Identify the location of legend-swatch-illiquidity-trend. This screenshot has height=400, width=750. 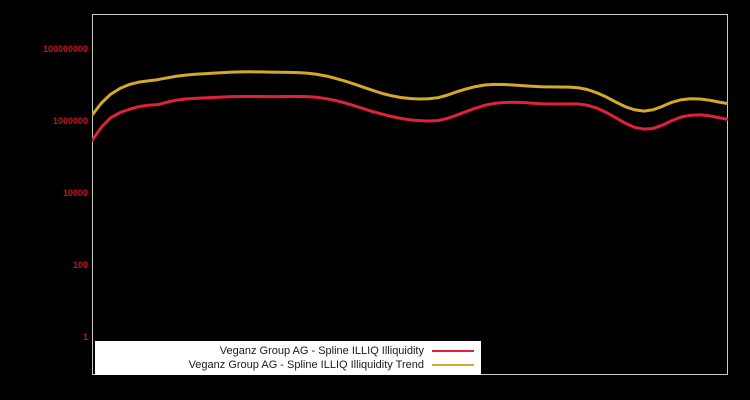
(453, 365).